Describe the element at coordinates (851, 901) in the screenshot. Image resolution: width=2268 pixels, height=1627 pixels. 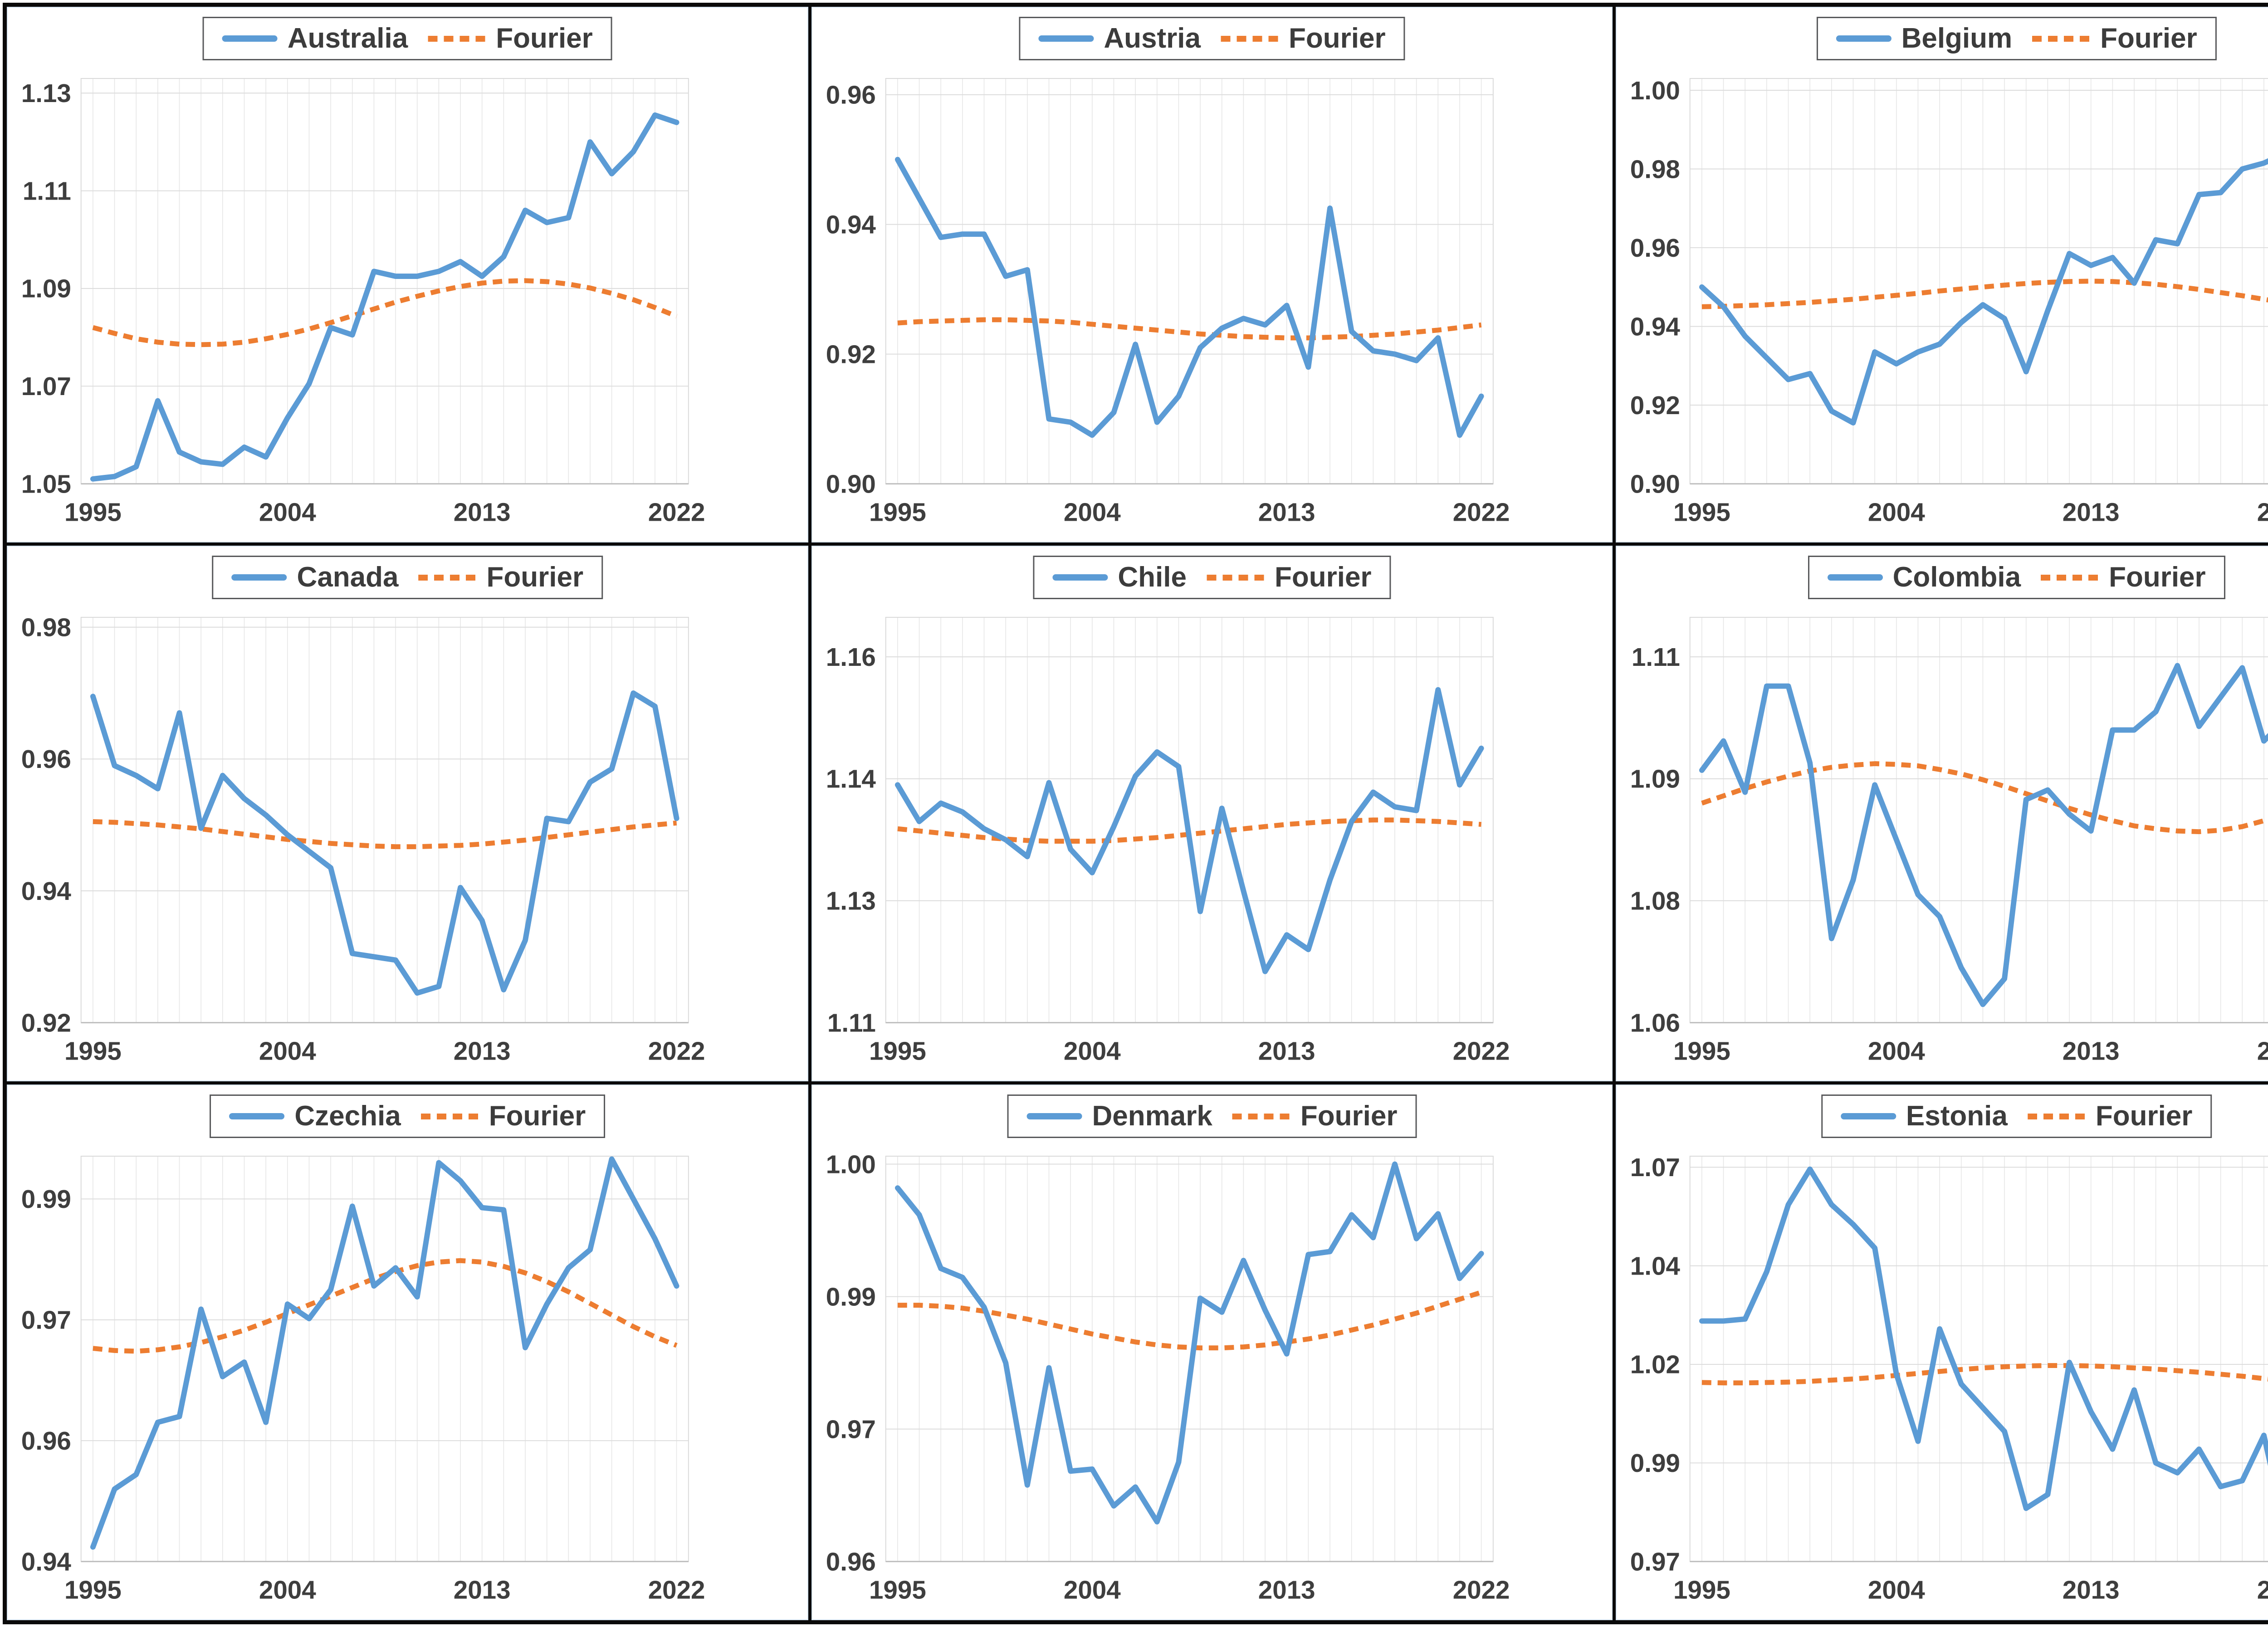
I see `y-tick-label: 1.13` at that location.